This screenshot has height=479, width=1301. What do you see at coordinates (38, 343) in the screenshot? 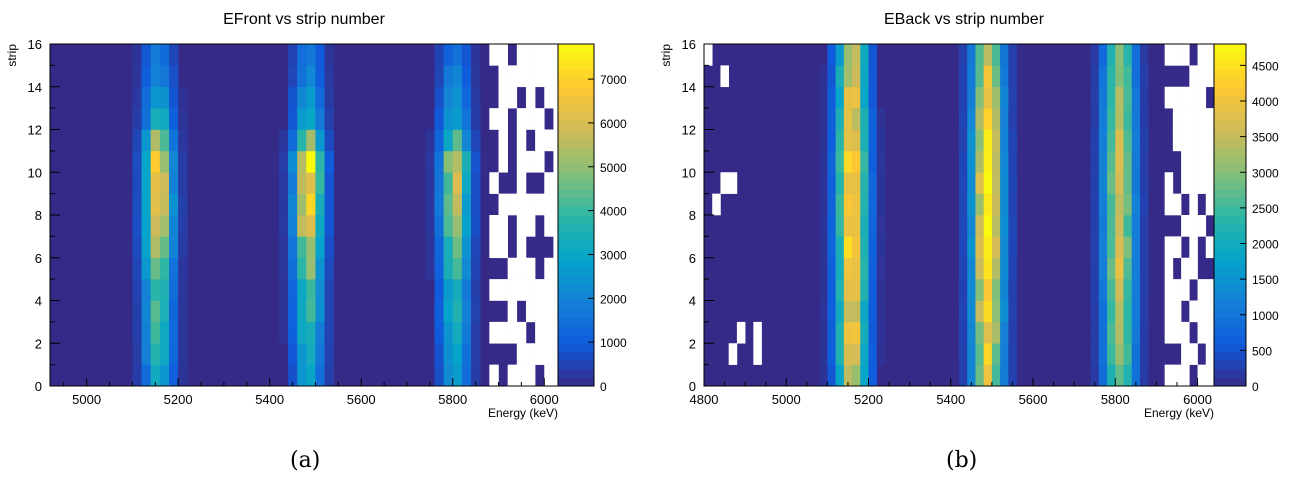
I see `y-tick-label: 2` at bounding box center [38, 343].